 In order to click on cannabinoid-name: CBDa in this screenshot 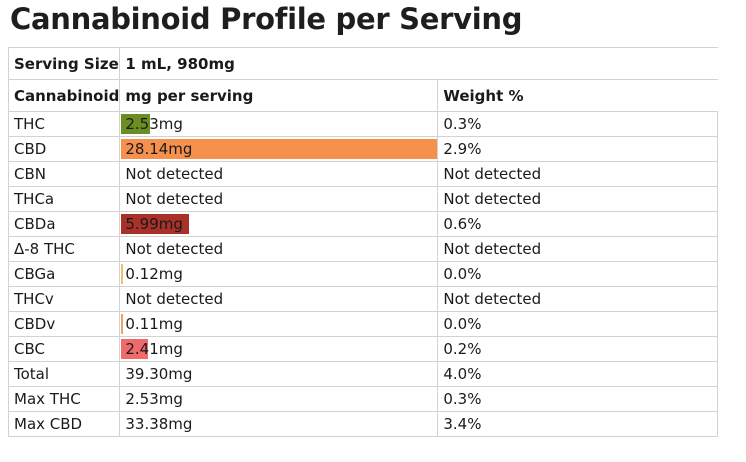, I will do `click(63, 224)`.